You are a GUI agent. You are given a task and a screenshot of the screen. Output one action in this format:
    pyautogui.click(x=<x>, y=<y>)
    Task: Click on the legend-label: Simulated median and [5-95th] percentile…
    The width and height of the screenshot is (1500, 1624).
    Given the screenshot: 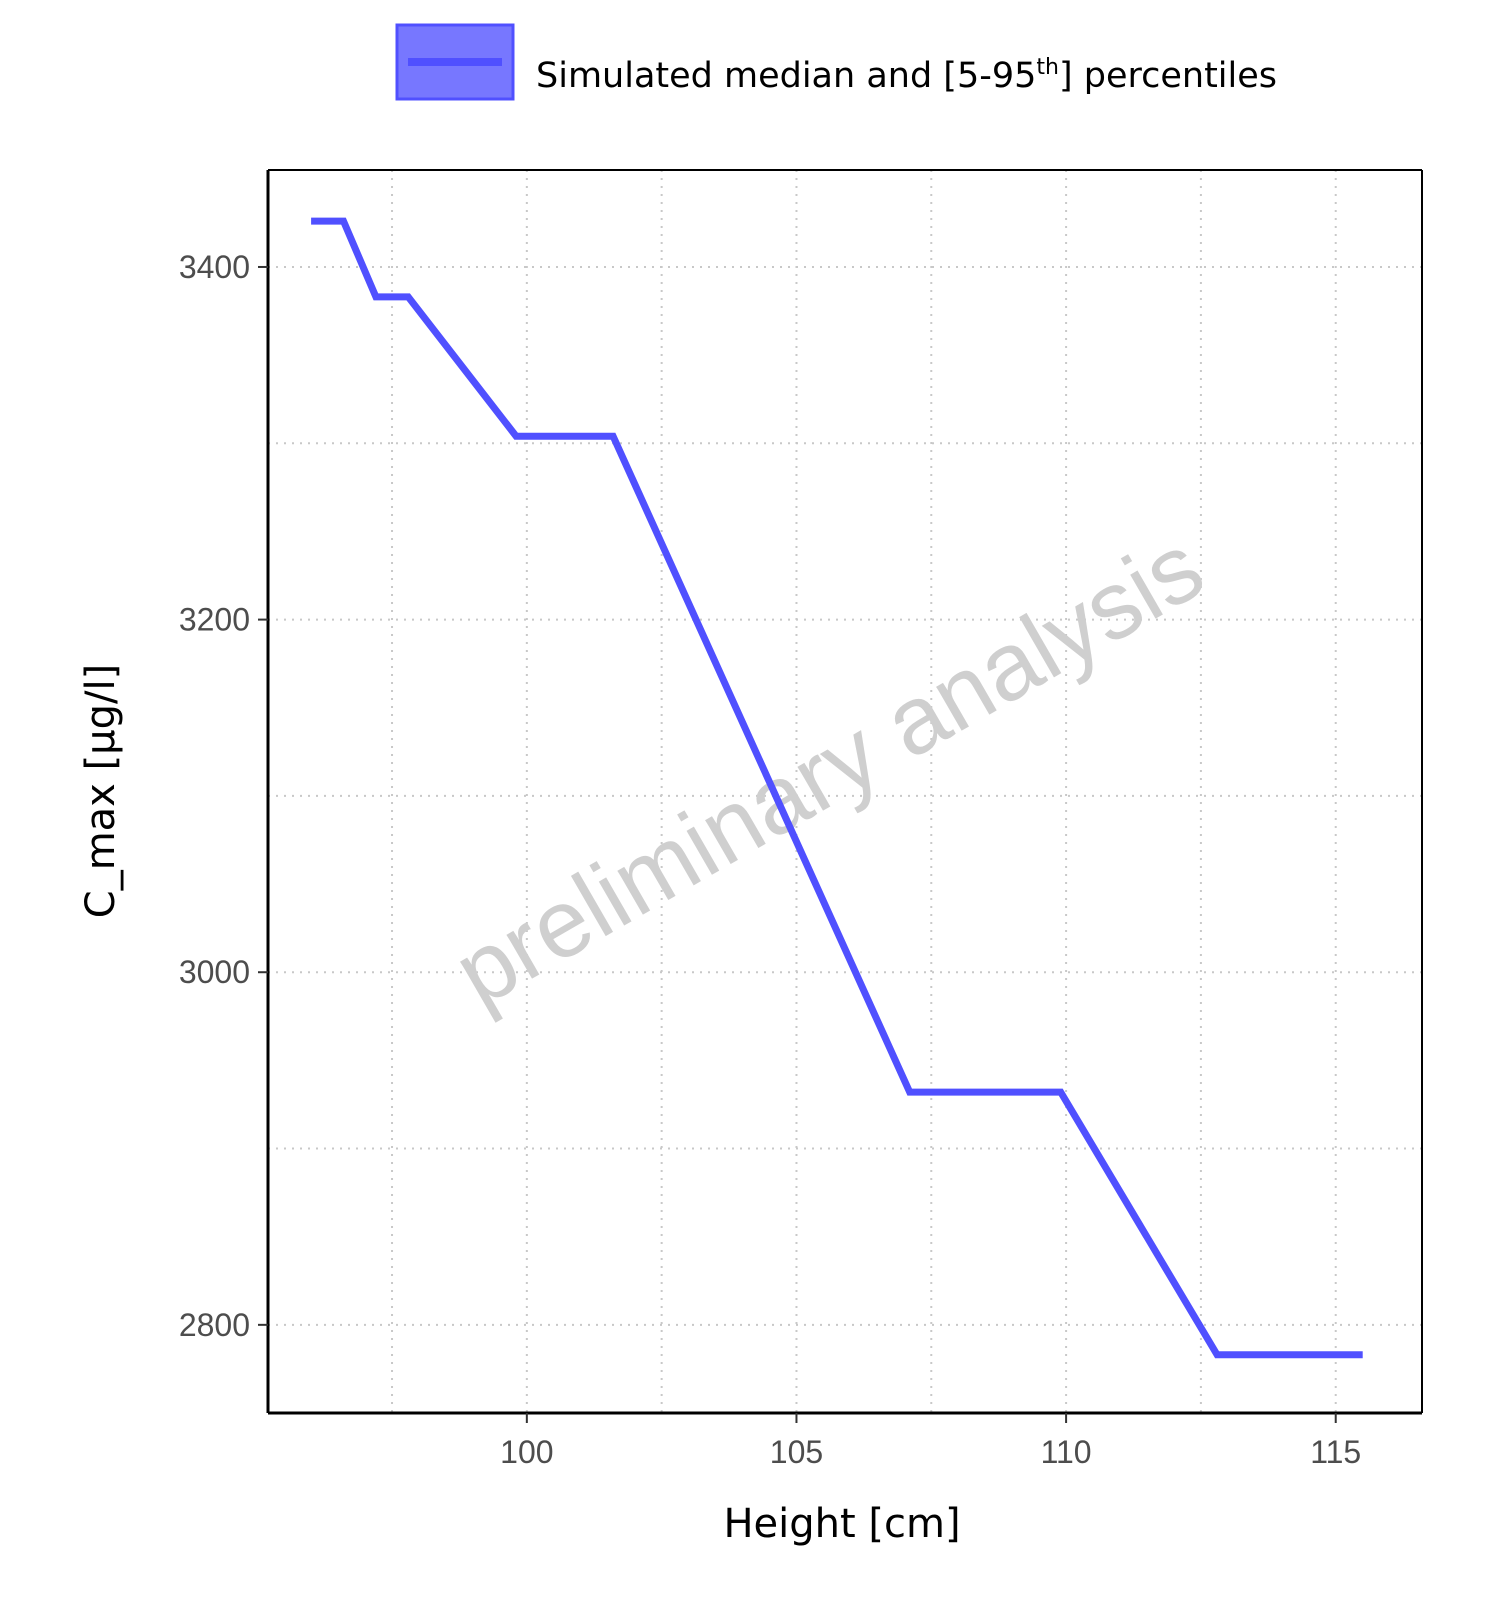 What is the action you would take?
    pyautogui.click(x=906, y=75)
    